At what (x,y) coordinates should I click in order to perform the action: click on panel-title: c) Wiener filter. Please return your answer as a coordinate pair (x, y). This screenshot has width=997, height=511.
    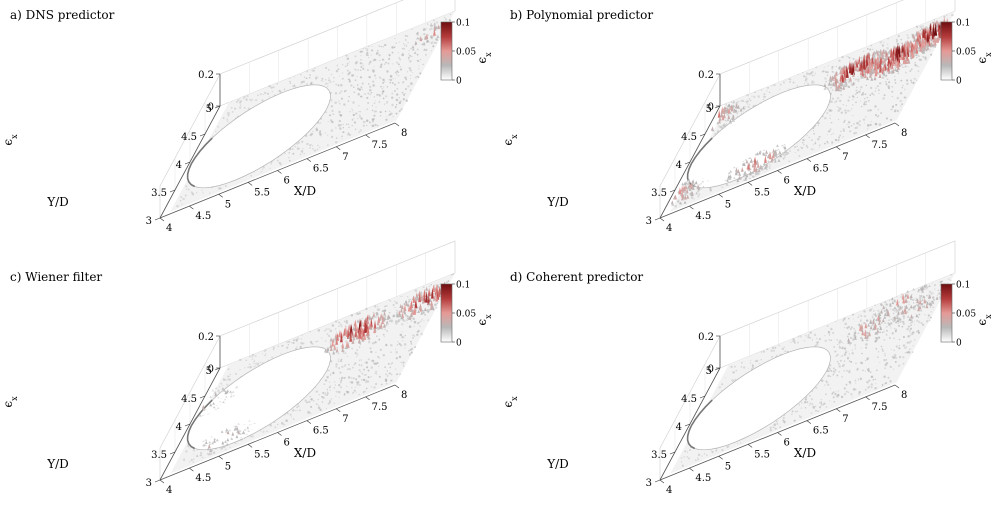
    Looking at the image, I should click on (56, 277).